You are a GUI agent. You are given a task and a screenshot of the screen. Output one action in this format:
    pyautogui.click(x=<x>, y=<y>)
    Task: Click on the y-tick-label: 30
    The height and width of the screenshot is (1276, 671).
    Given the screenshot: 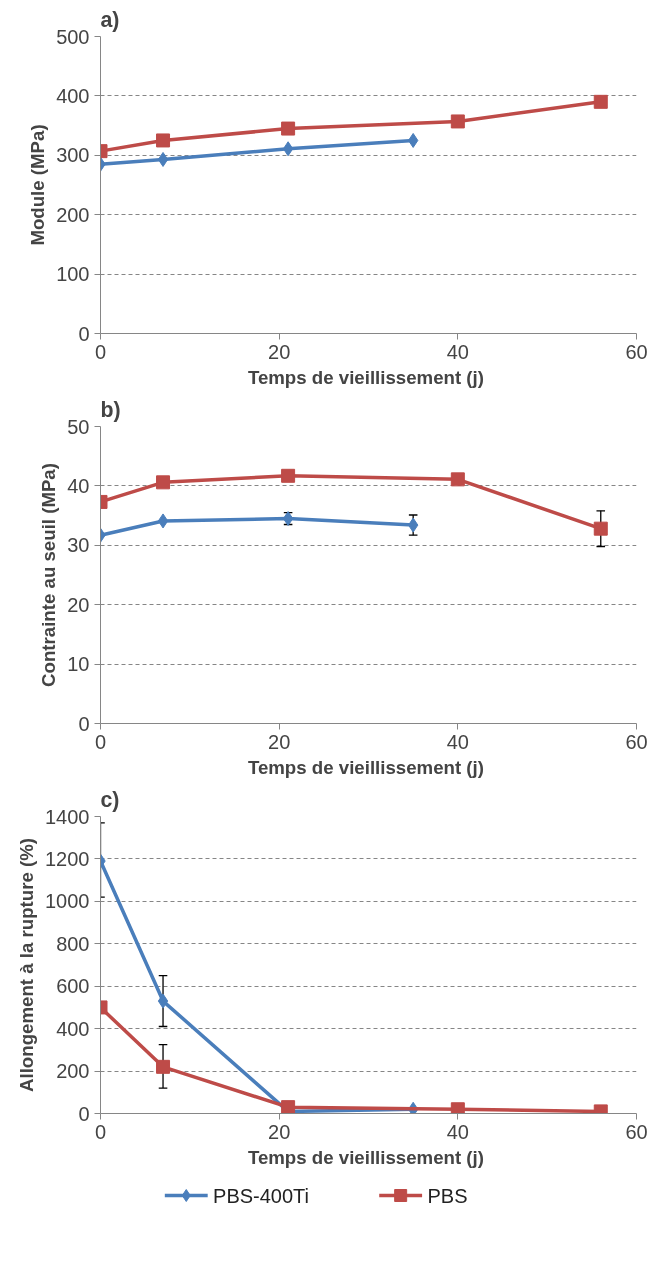 What is the action you would take?
    pyautogui.click(x=78, y=545)
    